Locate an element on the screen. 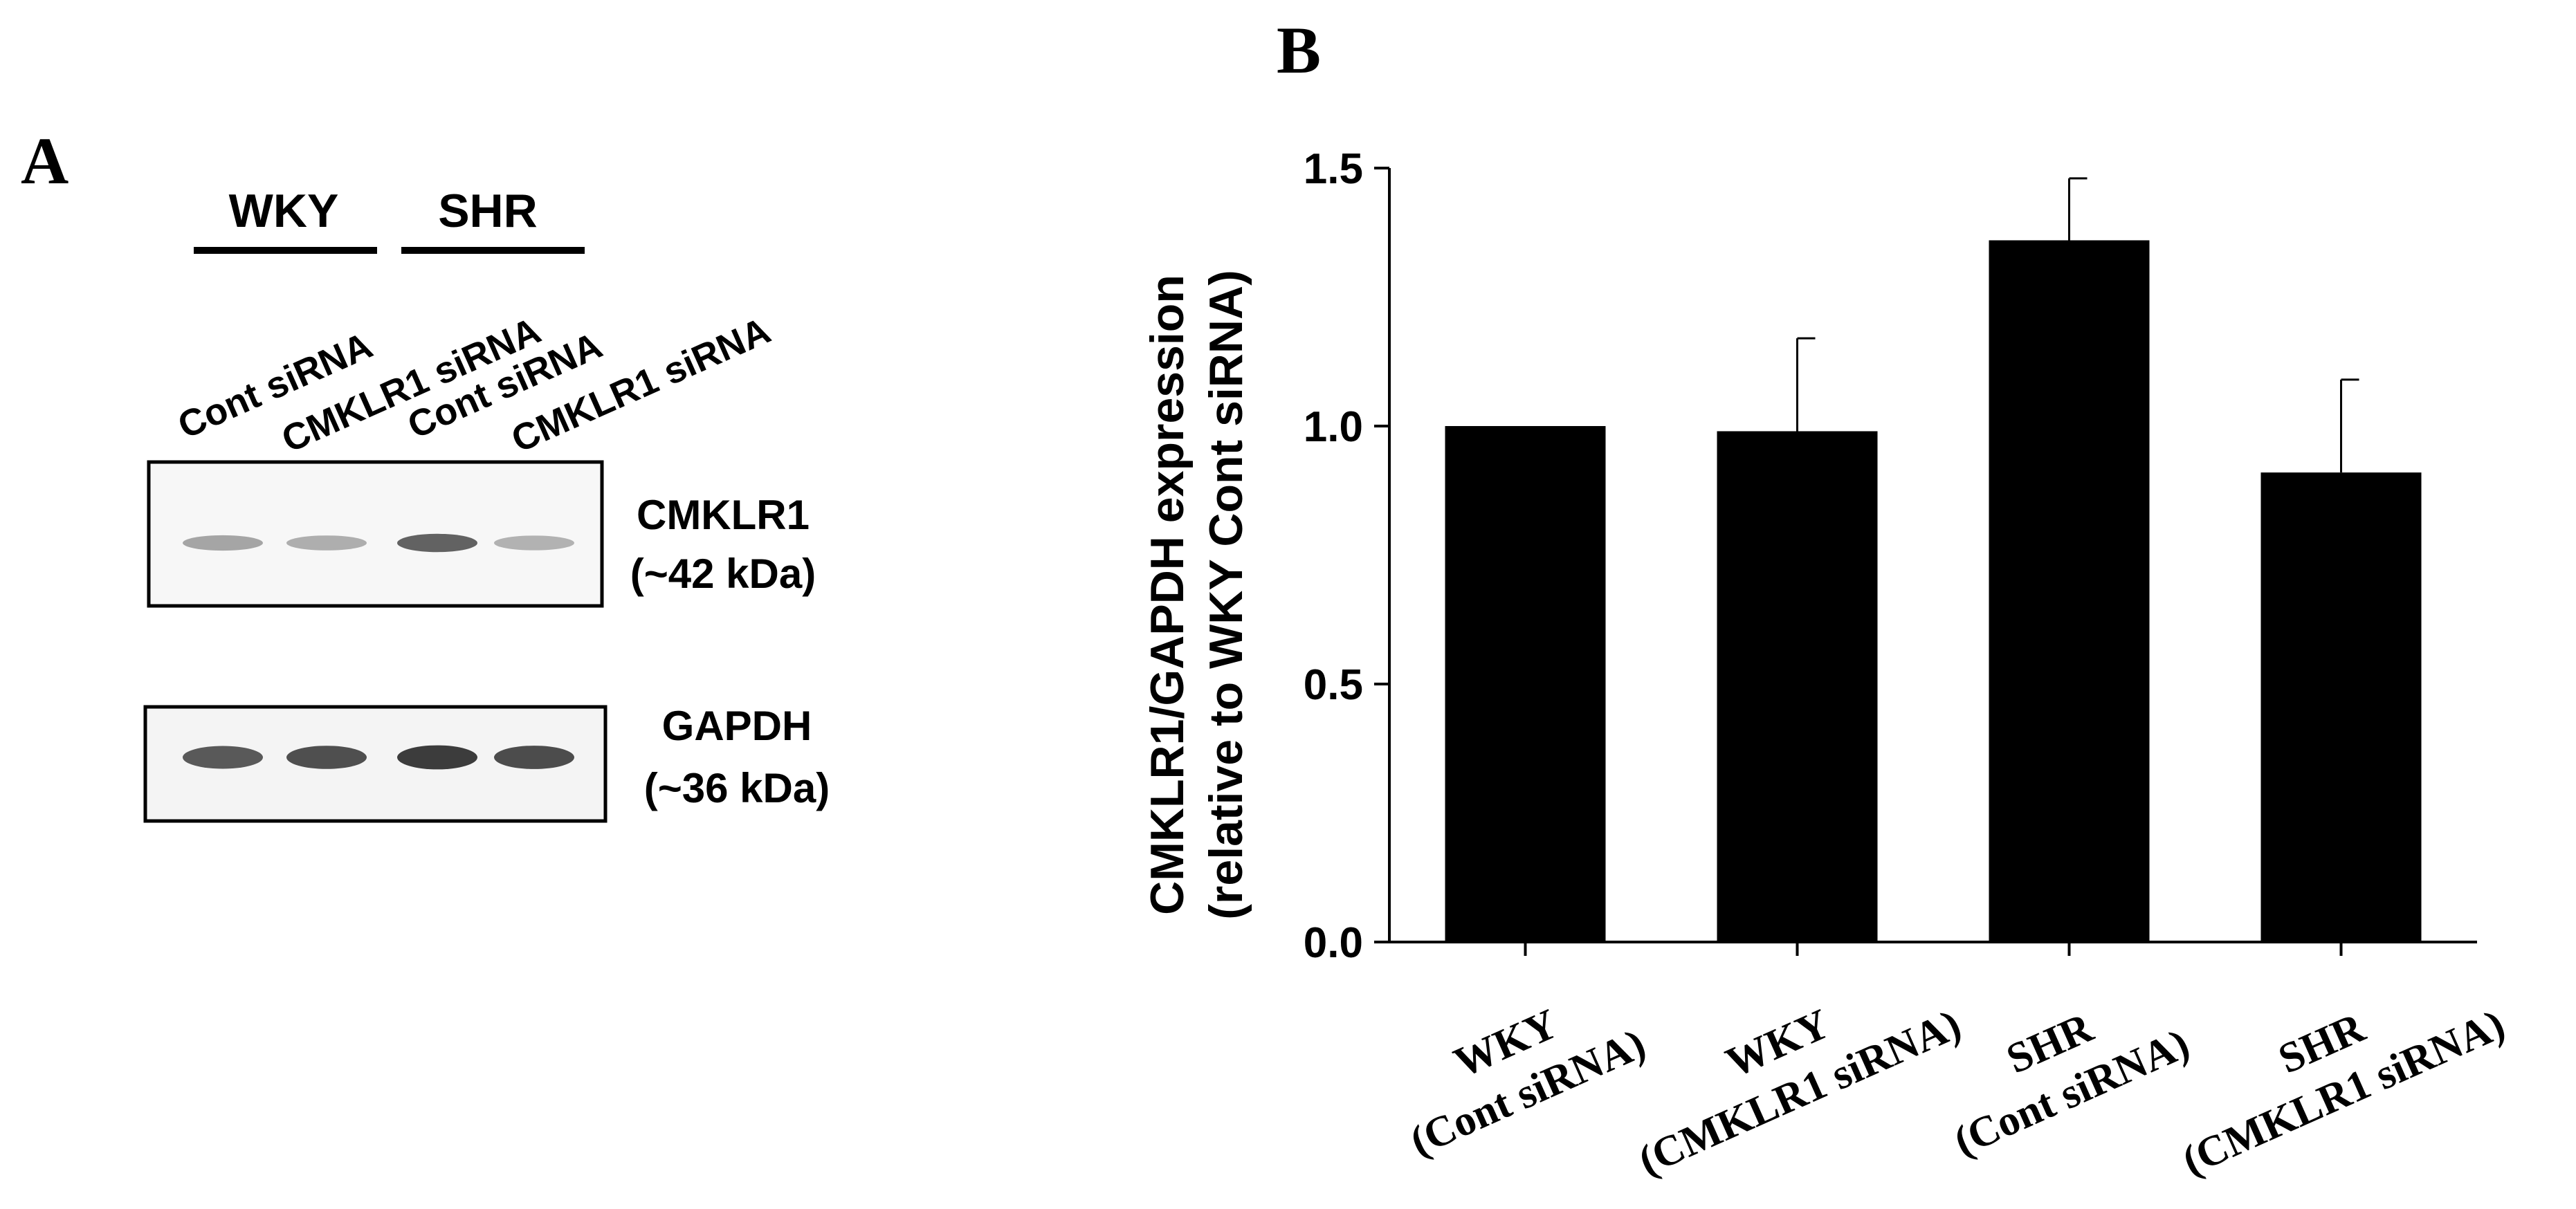  group-label-wky: WKY is located at coordinates (284, 211).